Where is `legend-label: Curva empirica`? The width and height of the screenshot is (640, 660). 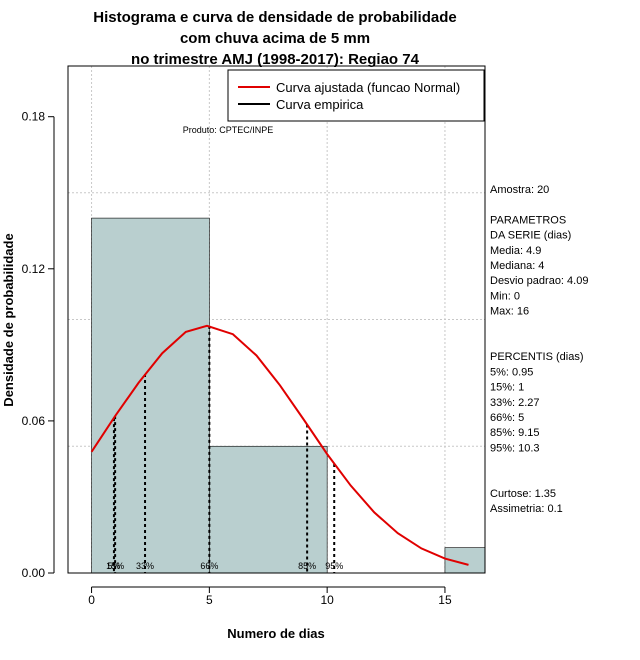 legend-label: Curva empirica is located at coordinates (320, 104).